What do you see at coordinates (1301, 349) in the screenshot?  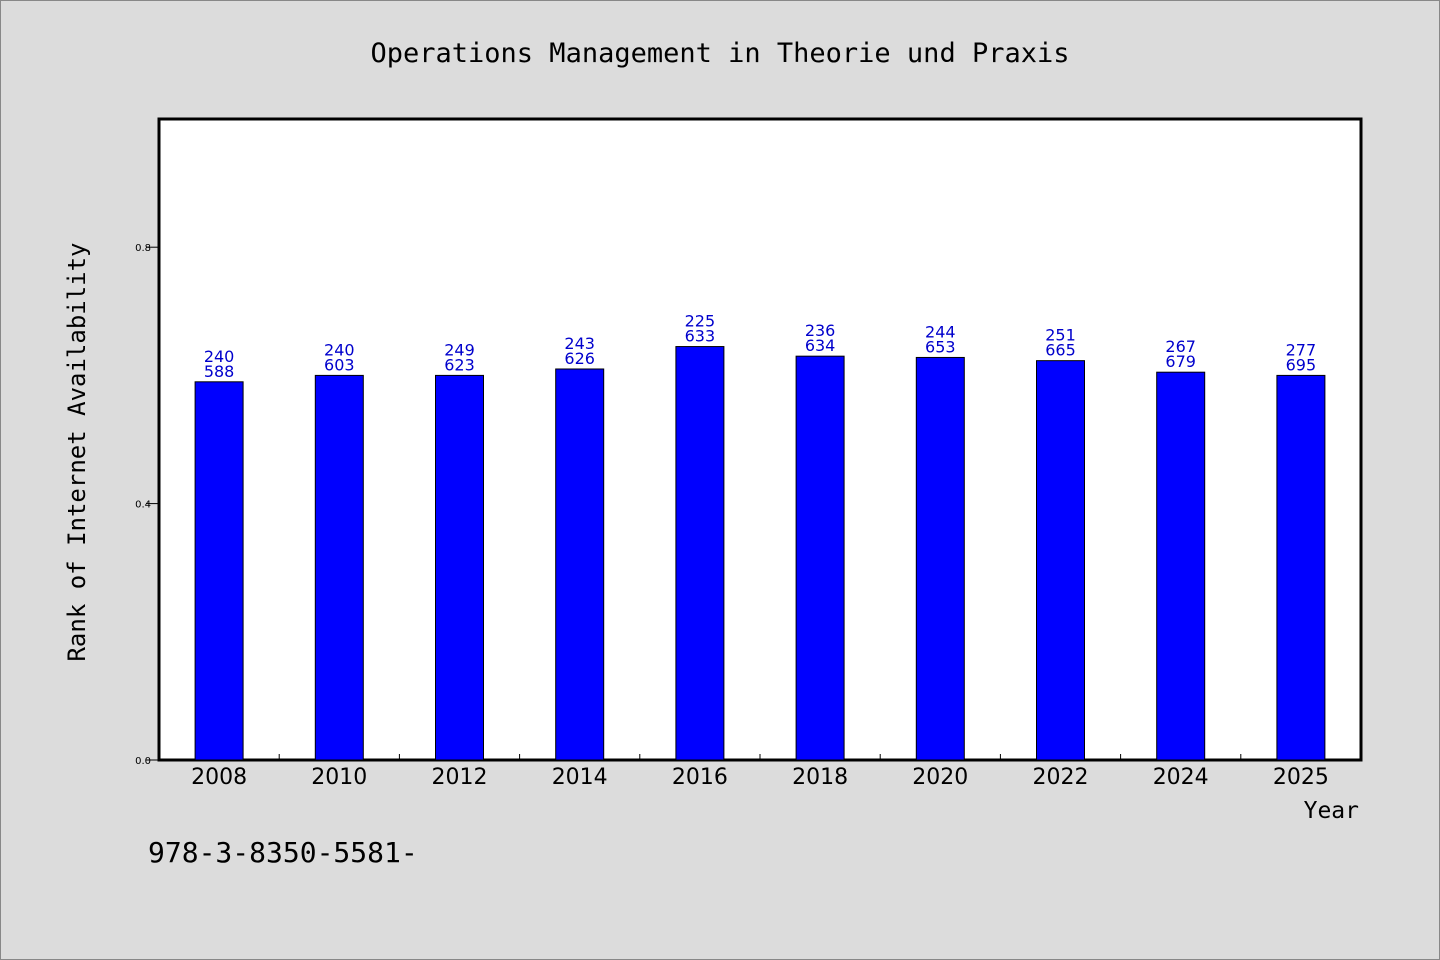 I see `bar-label-top: 277` at bounding box center [1301, 349].